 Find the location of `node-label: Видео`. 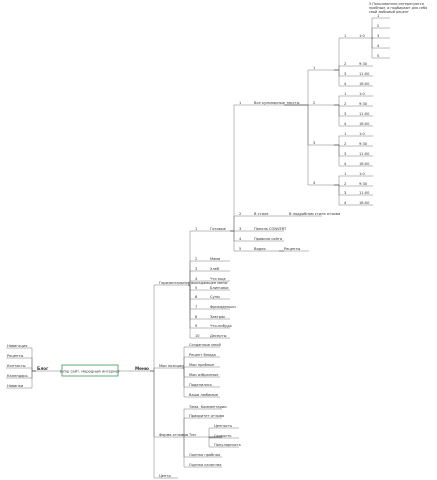

node-label: Видео is located at coordinates (260, 249).